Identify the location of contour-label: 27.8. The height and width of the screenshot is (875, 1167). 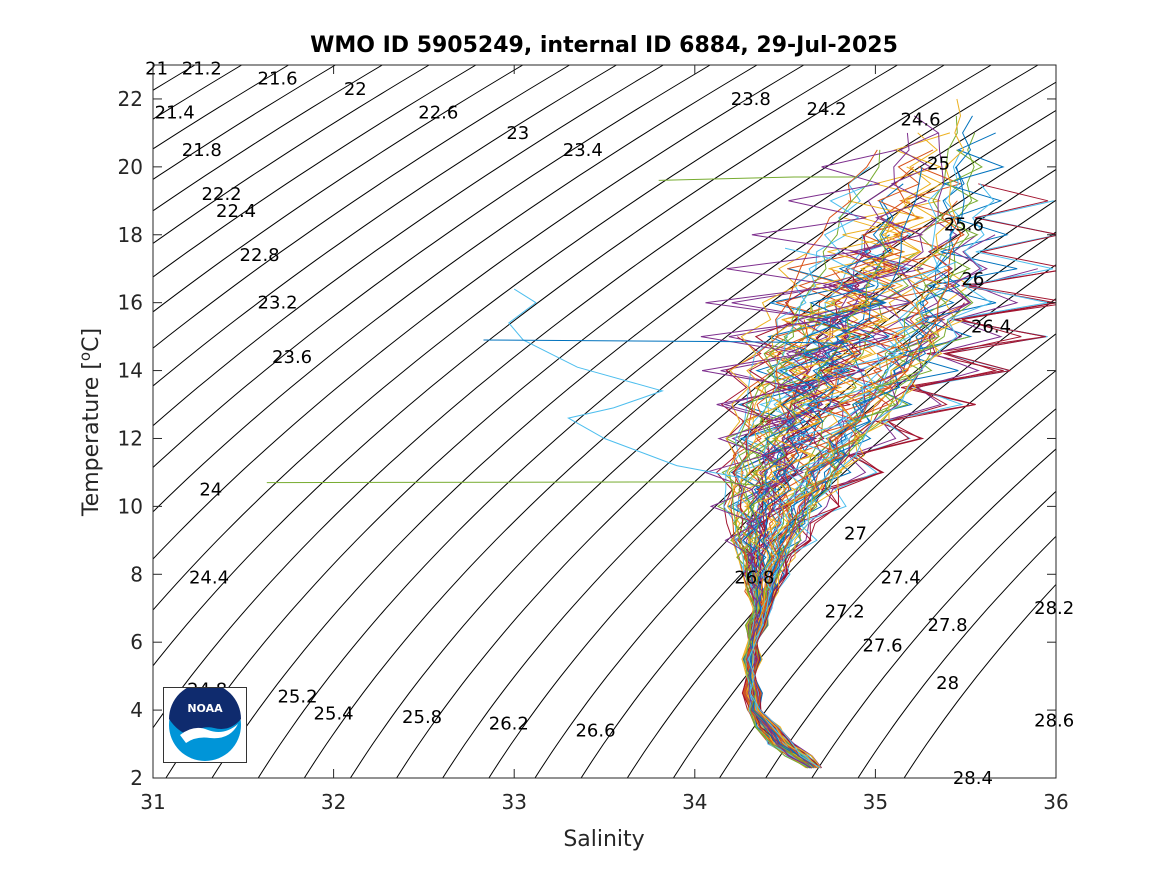
(948, 625).